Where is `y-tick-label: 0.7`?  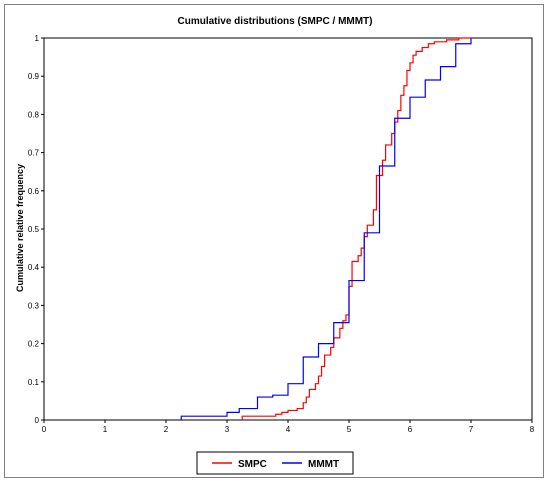
y-tick-label: 0.7 is located at coordinates (34, 153).